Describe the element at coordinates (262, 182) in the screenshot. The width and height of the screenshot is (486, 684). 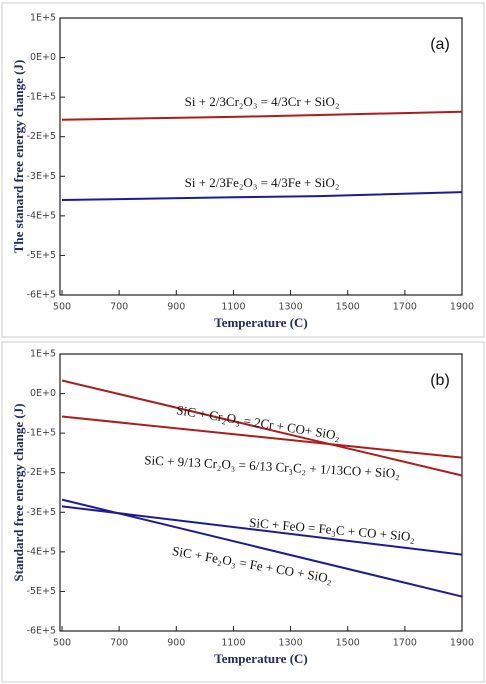
I see `line-label: Si + 2/3Fe₂O₃ = 4/3Fe + SiO₂` at that location.